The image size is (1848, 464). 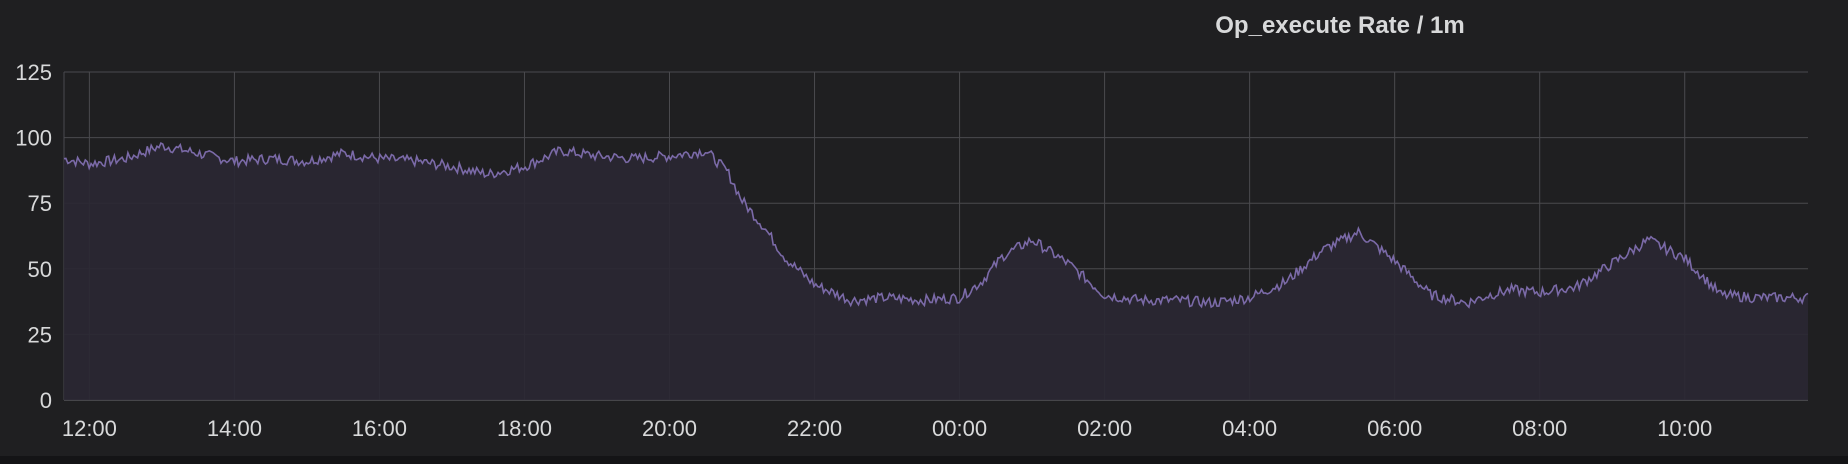 What do you see at coordinates (524, 428) in the screenshot?
I see `x-tick-label: 18:00` at bounding box center [524, 428].